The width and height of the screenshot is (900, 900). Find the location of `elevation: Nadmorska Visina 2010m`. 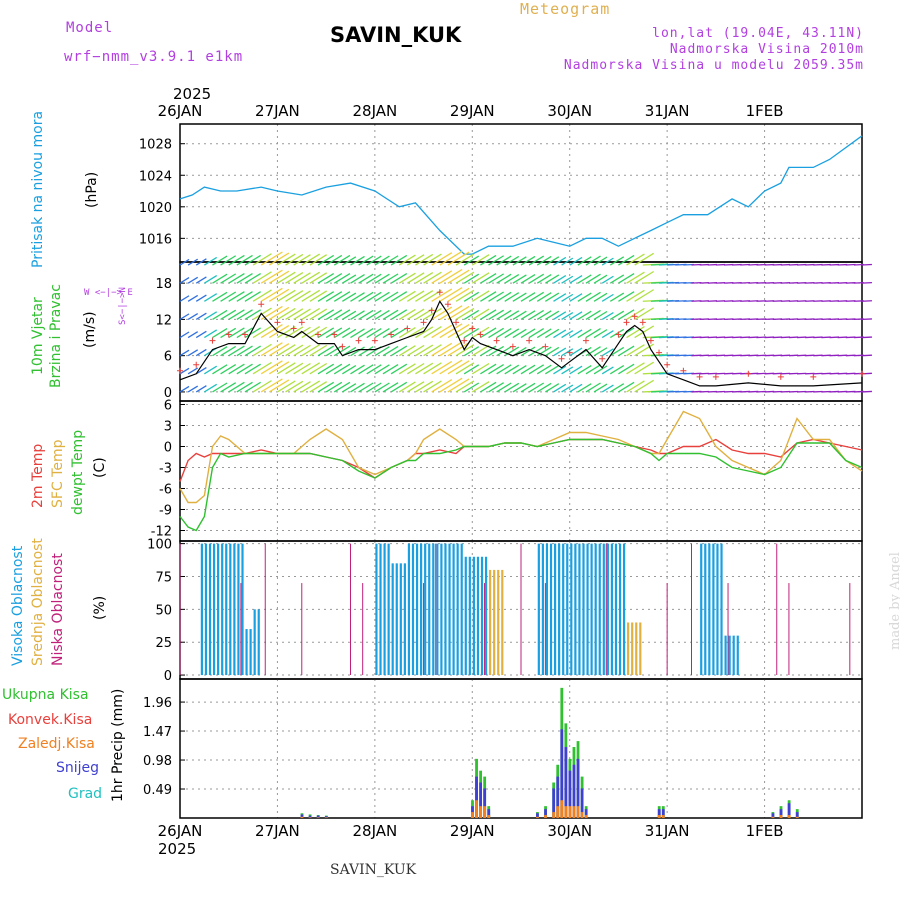

elevation: Nadmorska Visina 2010m is located at coordinates (766, 49).